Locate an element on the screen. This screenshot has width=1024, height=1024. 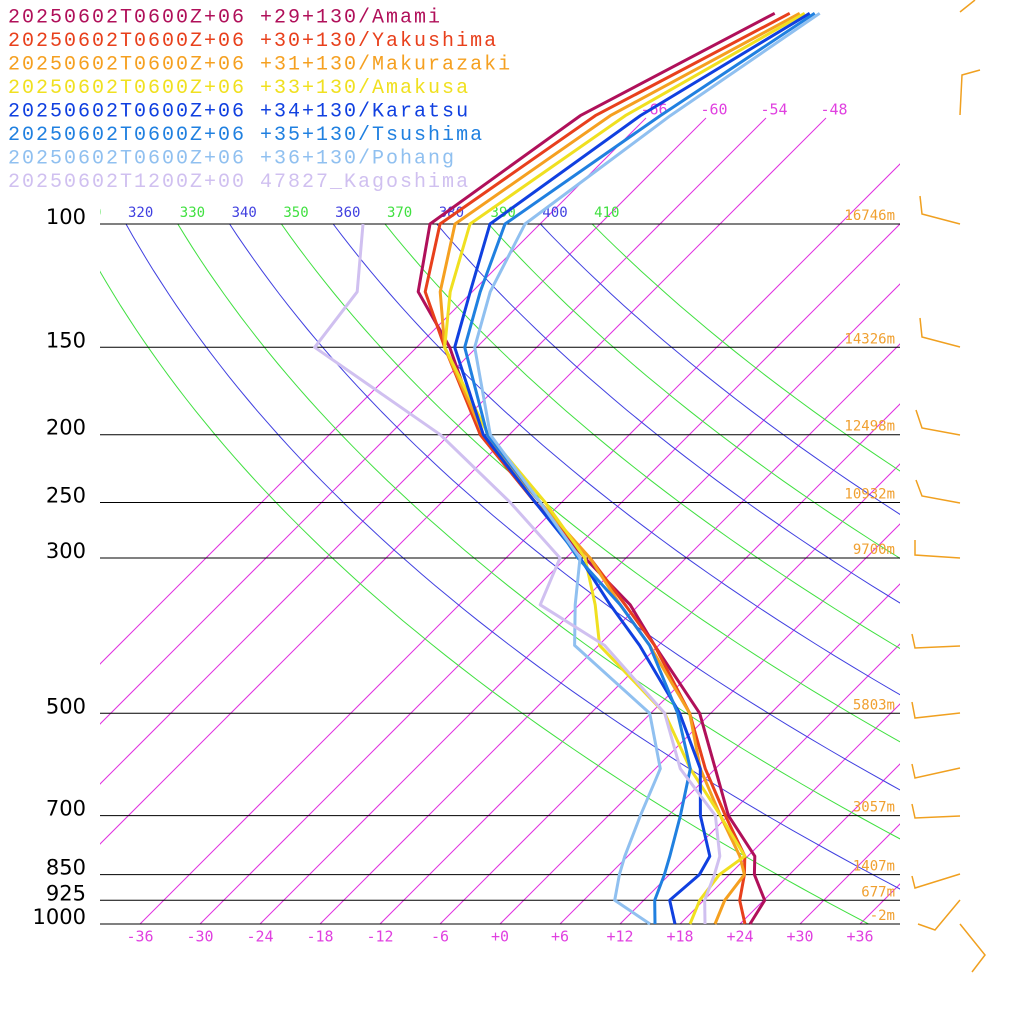
theta-label: 370 is located at coordinates (399, 213).